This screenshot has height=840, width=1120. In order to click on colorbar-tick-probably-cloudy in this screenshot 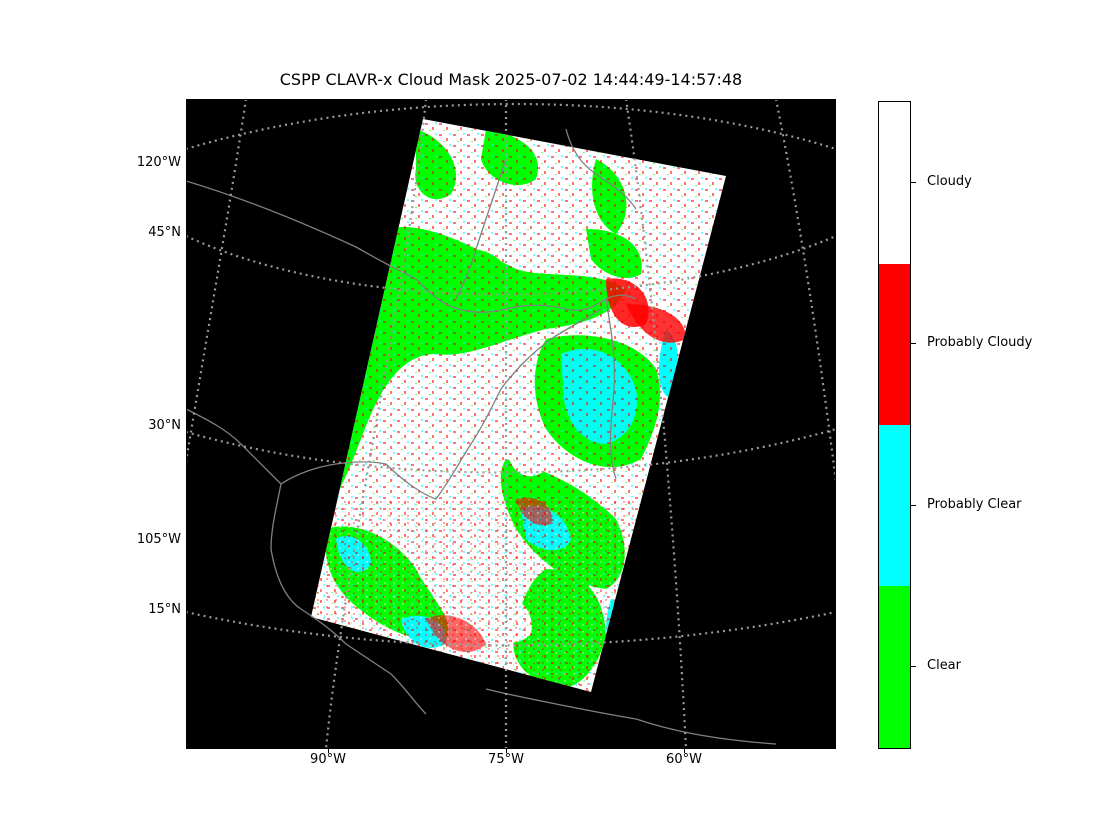, I will do `click(913, 343)`.